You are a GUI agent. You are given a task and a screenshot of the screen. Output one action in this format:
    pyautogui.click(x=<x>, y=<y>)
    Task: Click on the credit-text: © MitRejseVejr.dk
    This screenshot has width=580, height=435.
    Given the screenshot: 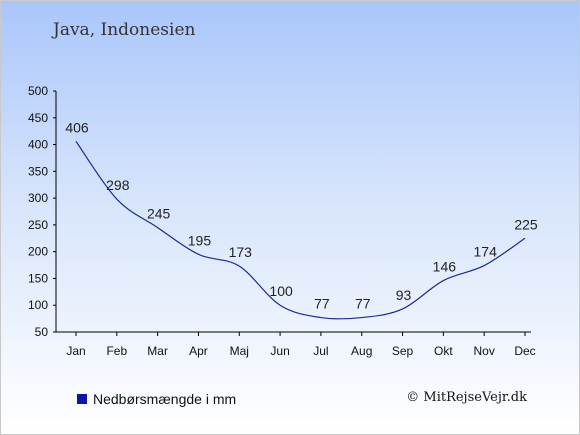 What is the action you would take?
    pyautogui.click(x=466, y=397)
    